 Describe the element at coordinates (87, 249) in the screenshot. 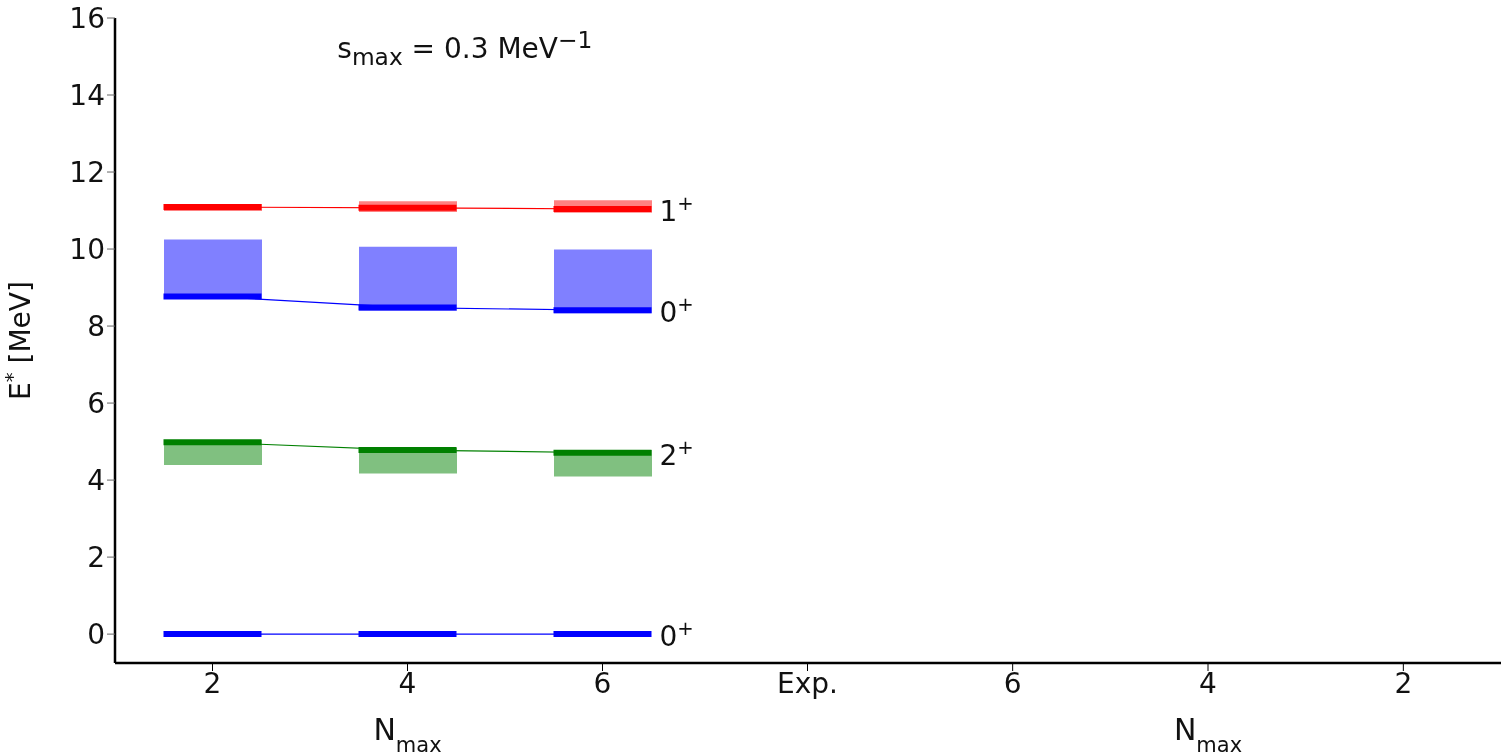

I see `y-tick-label: 10` at that location.